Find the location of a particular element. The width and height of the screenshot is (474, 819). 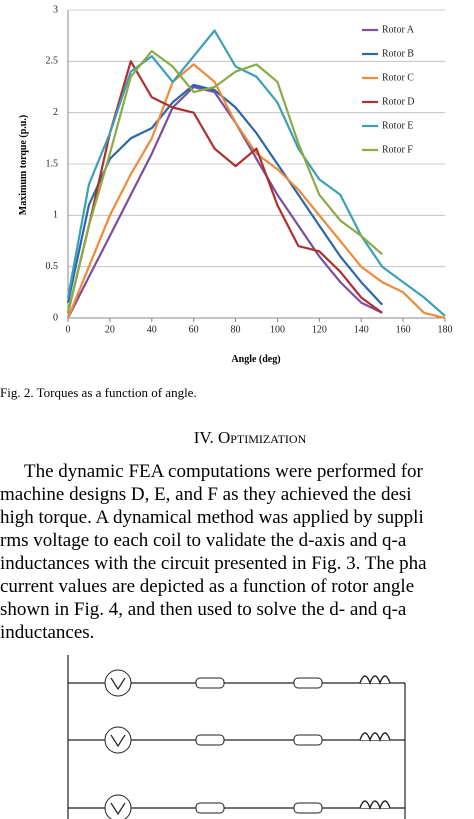

x-tick-label: 40 is located at coordinates (152, 329).